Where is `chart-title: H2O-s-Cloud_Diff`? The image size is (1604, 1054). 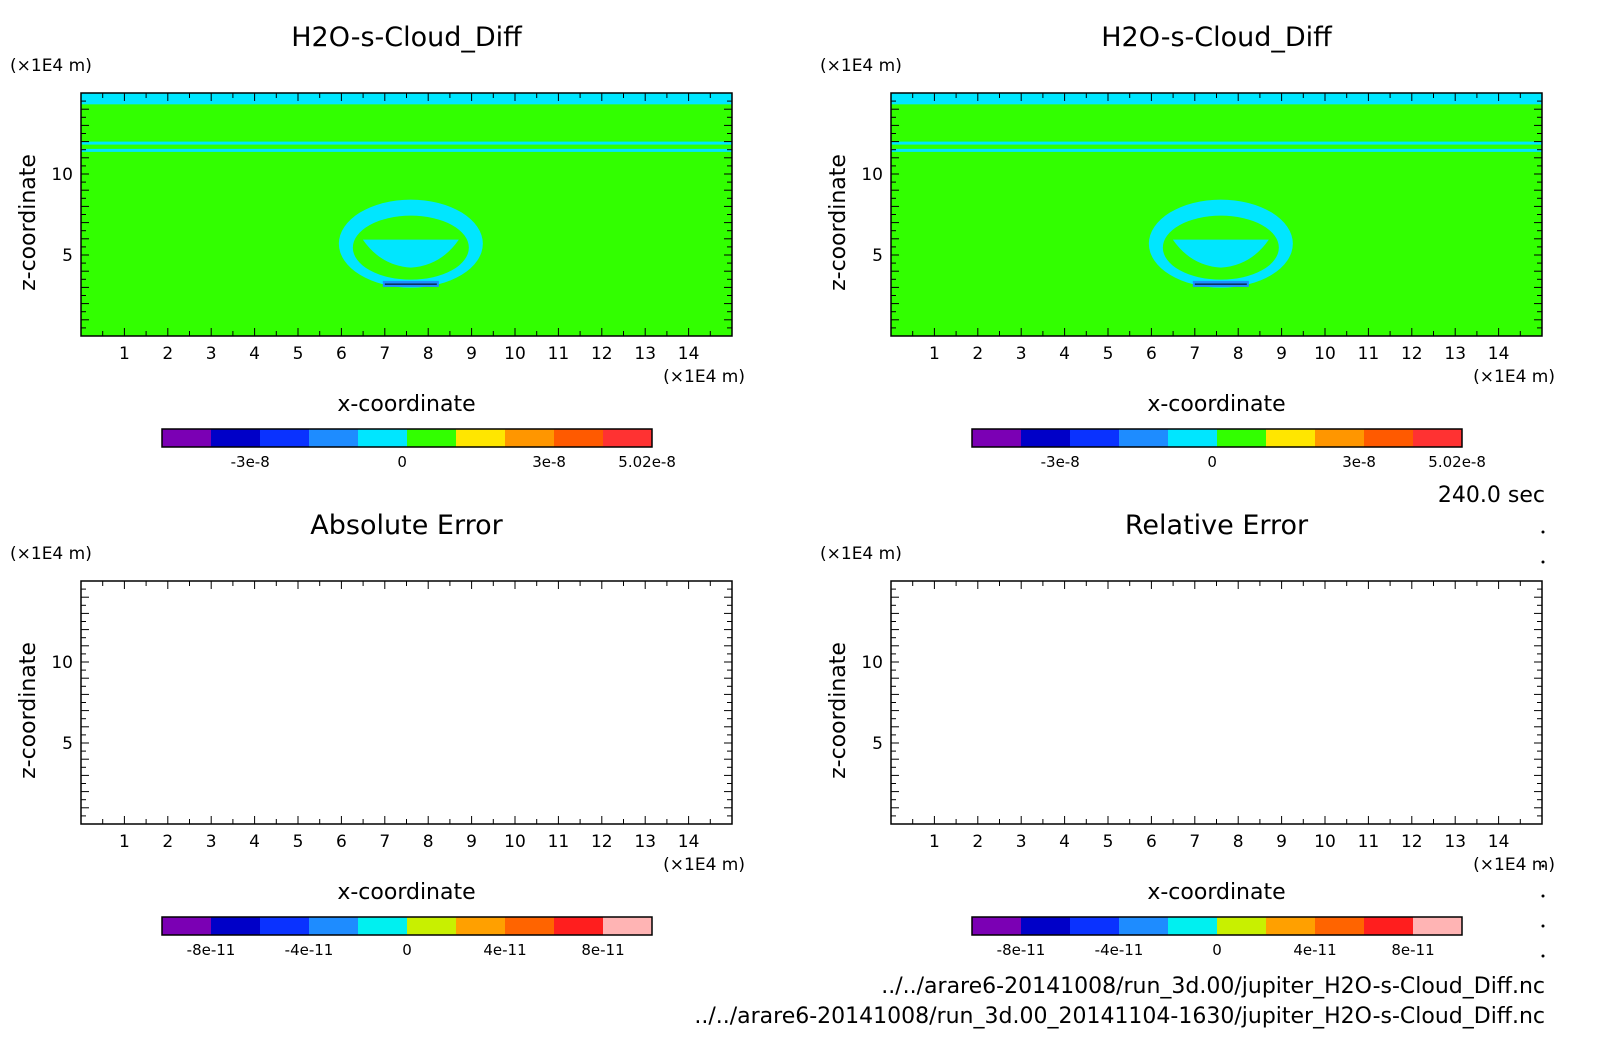 chart-title: H2O-s-Cloud_Diff is located at coordinates (407, 37).